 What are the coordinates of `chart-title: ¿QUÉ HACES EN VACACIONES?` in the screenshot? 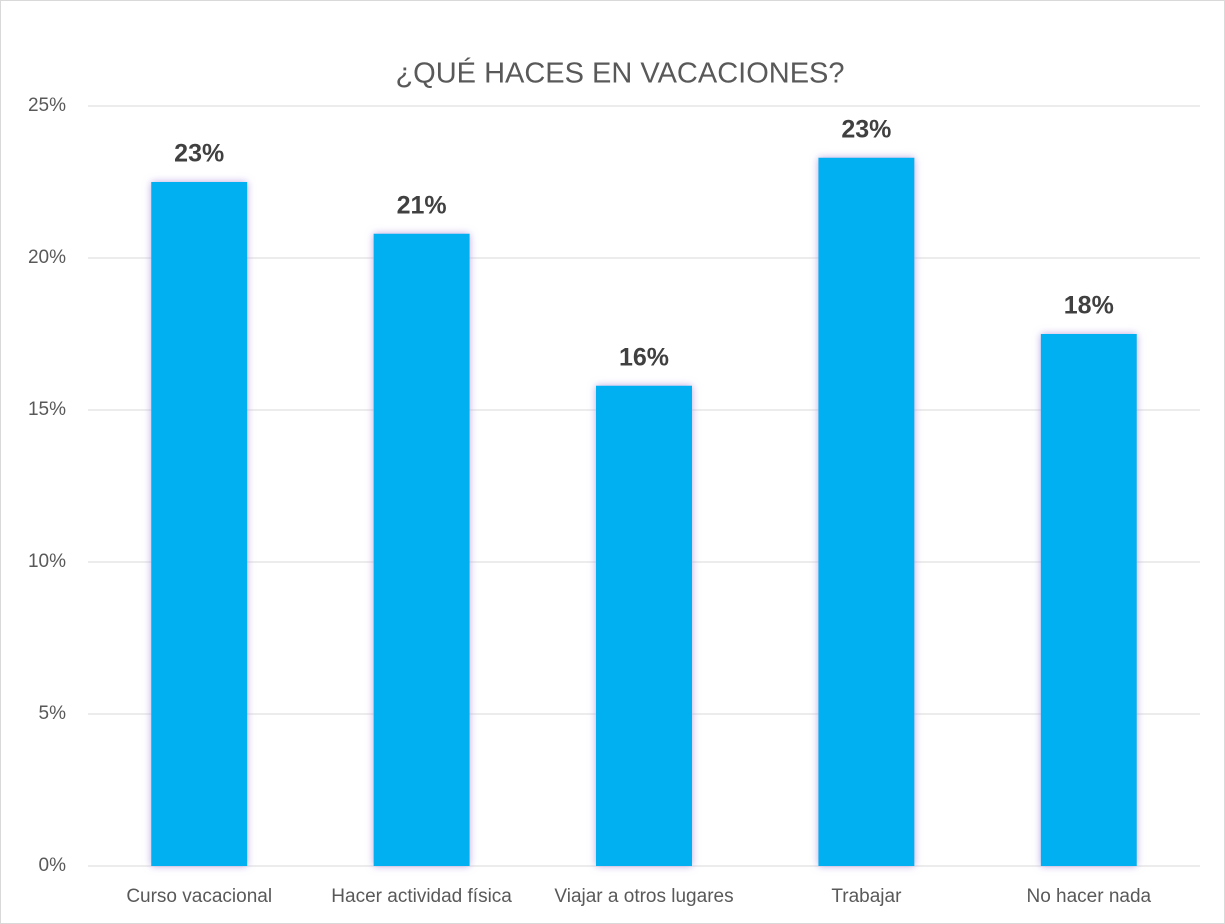 It's located at (619, 73).